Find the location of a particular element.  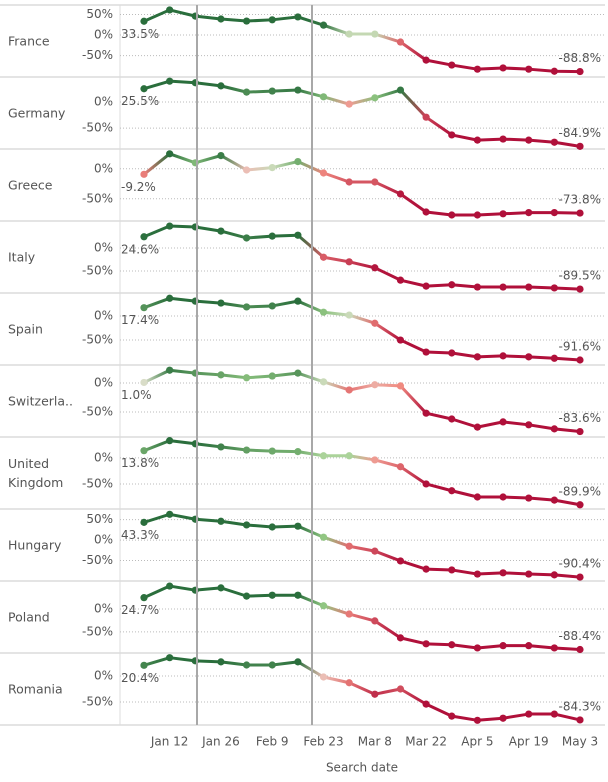

x-tick-label: Feb 9 is located at coordinates (272, 742).